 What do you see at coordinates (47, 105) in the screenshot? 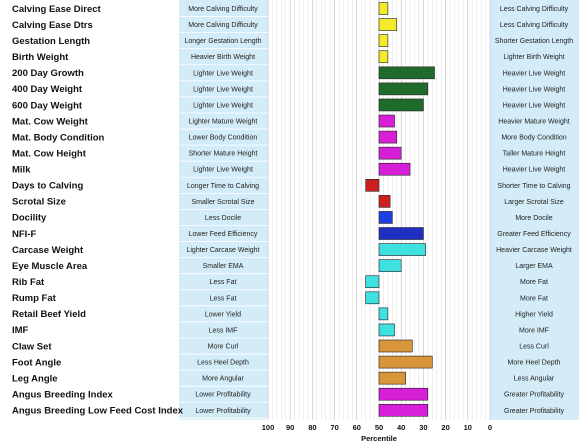
I see `trait-label: 600 Day Weight` at bounding box center [47, 105].